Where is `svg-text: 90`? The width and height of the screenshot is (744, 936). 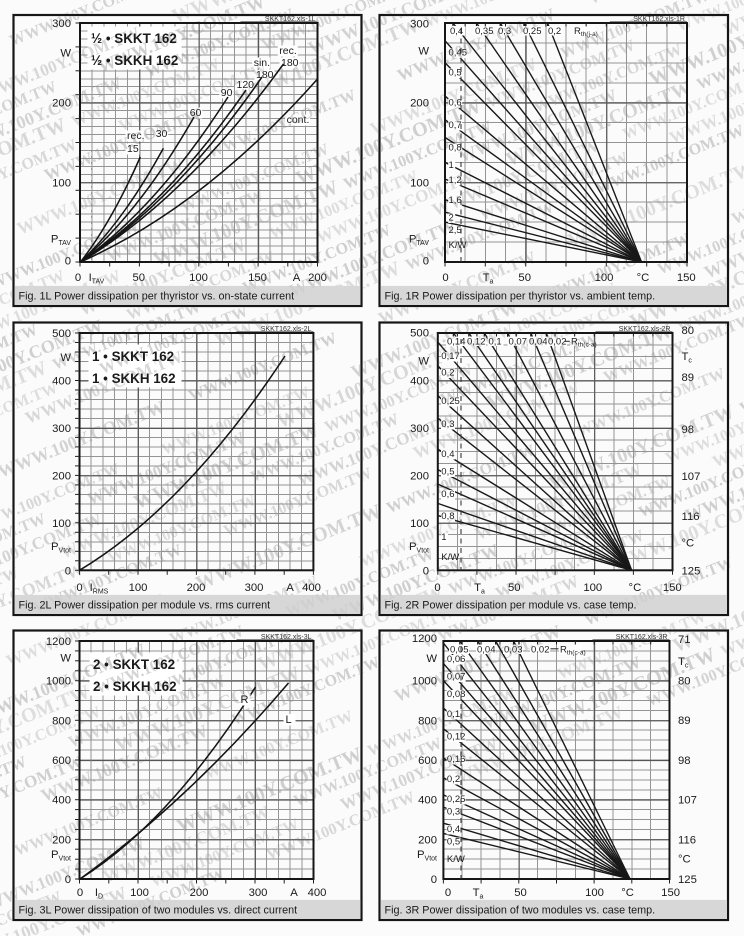
svg-text: 90 is located at coordinates (227, 93).